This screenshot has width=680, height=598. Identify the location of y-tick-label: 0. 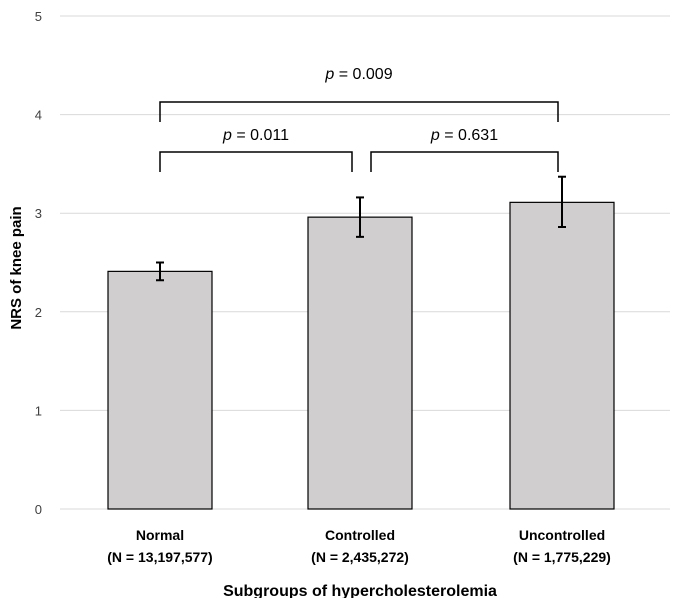
(38, 509).